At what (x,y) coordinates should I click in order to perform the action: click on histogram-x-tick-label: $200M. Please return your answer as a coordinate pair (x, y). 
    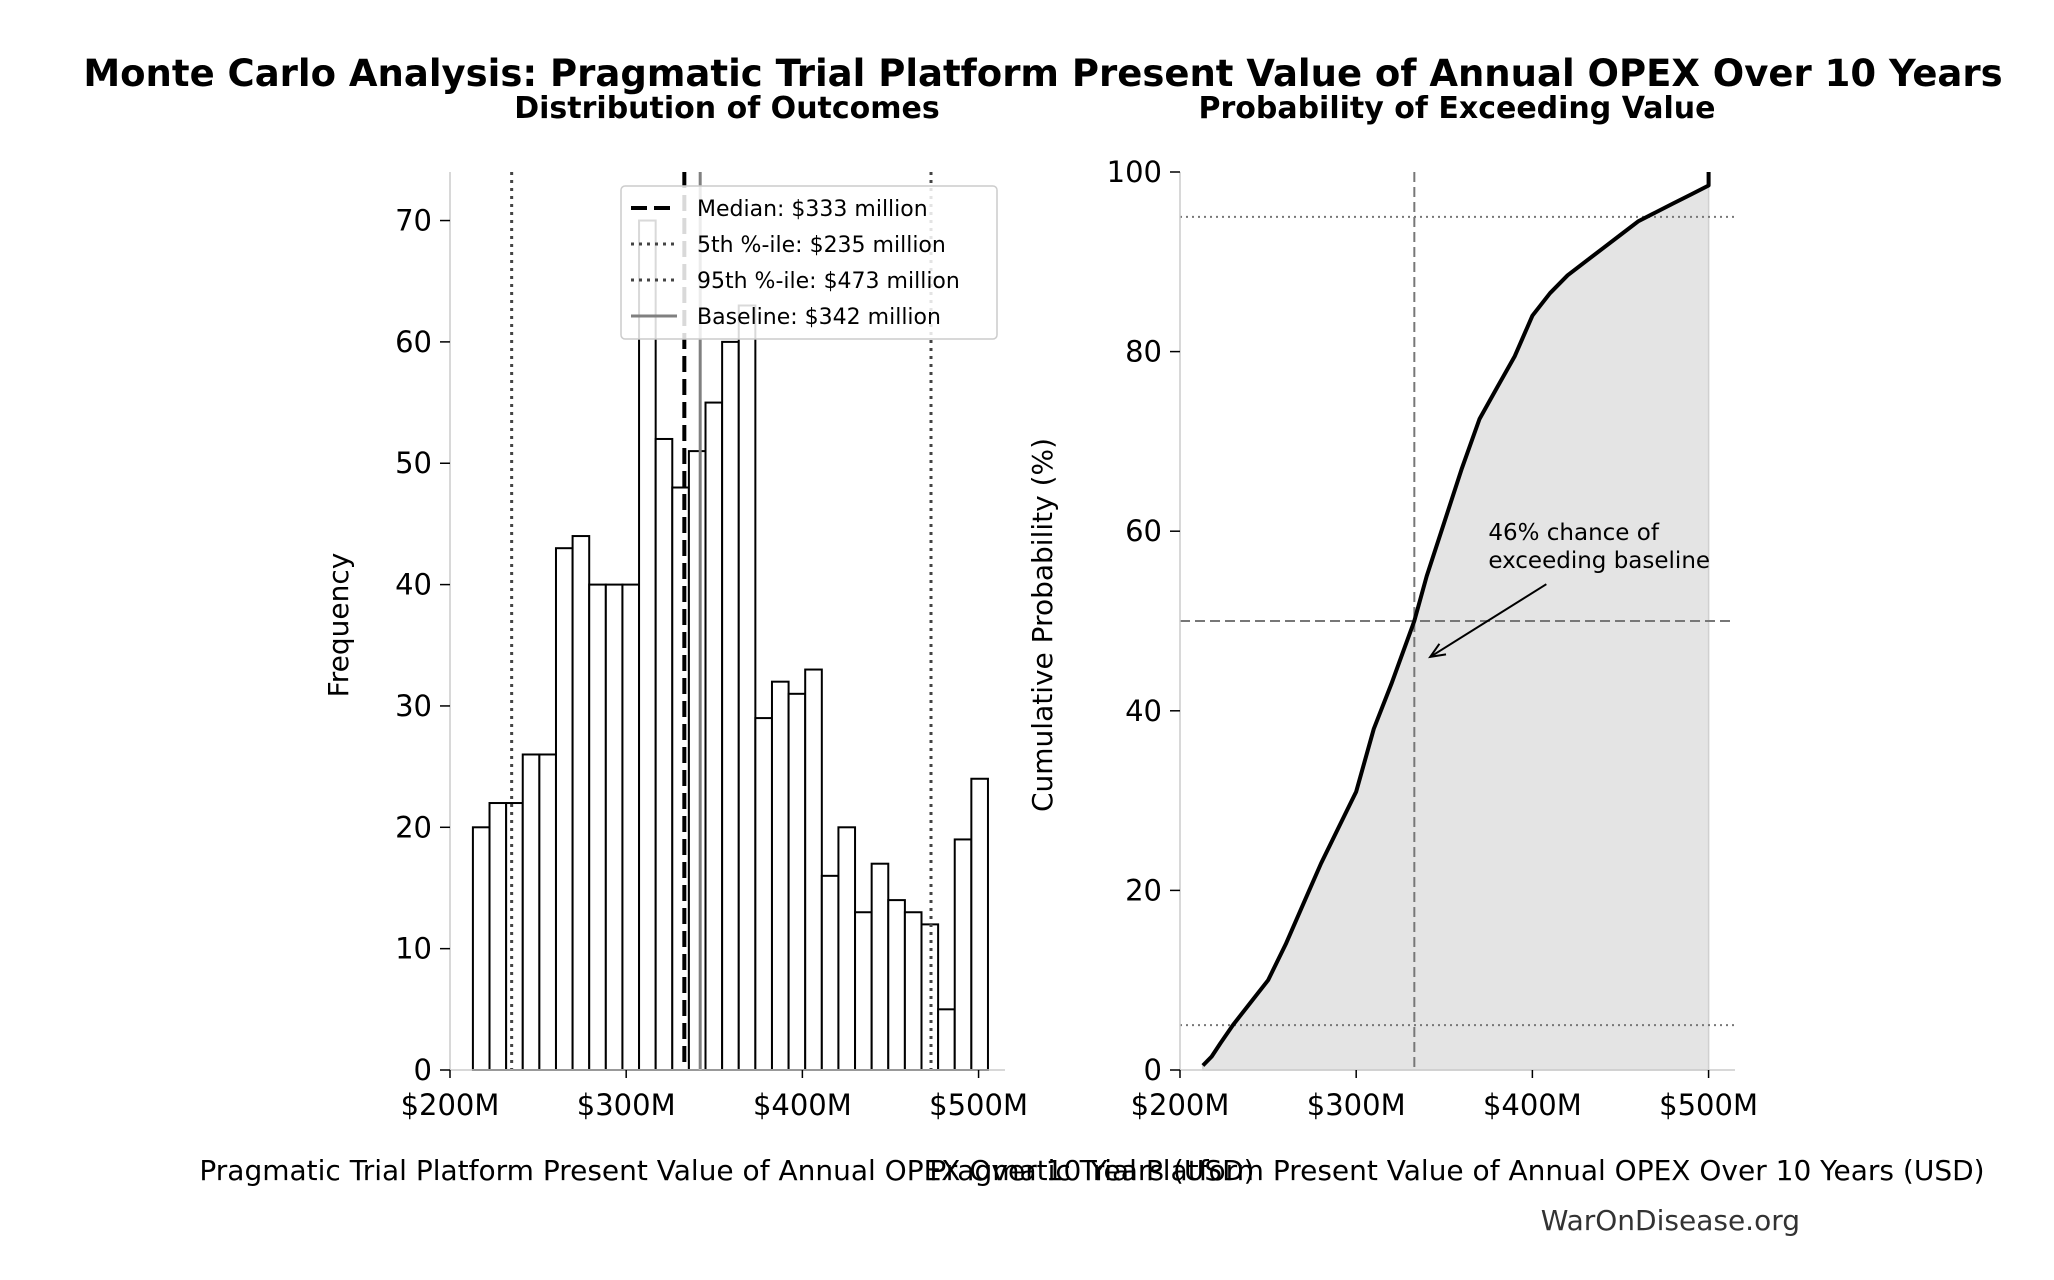
    Looking at the image, I should click on (450, 1105).